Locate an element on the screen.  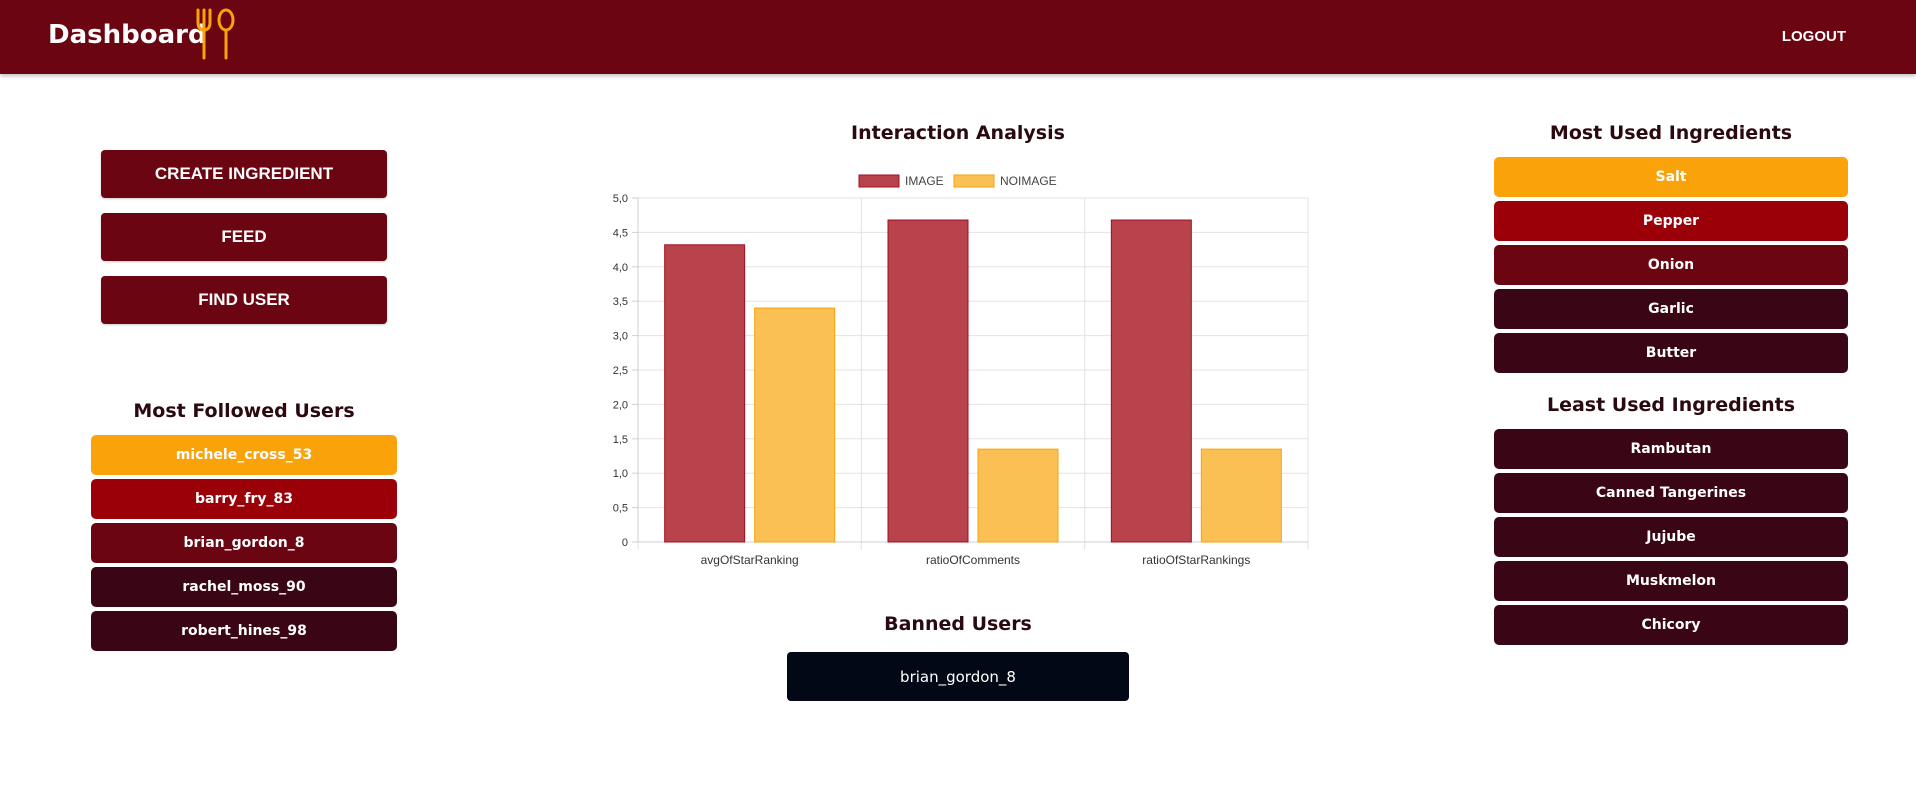
y-tick-label: 4,0 is located at coordinates (620, 268).